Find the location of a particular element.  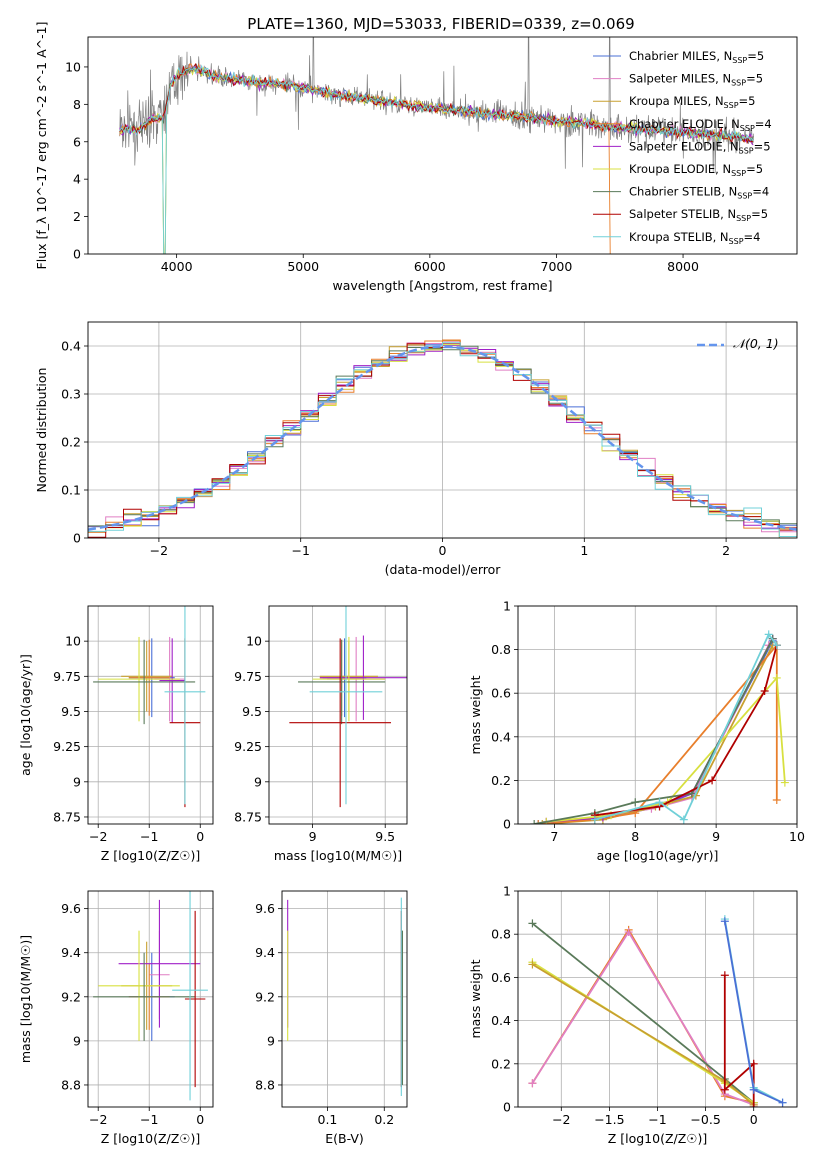

legend-entry: Salpeter STELIB, NSSP=5 is located at coordinates (698, 215).